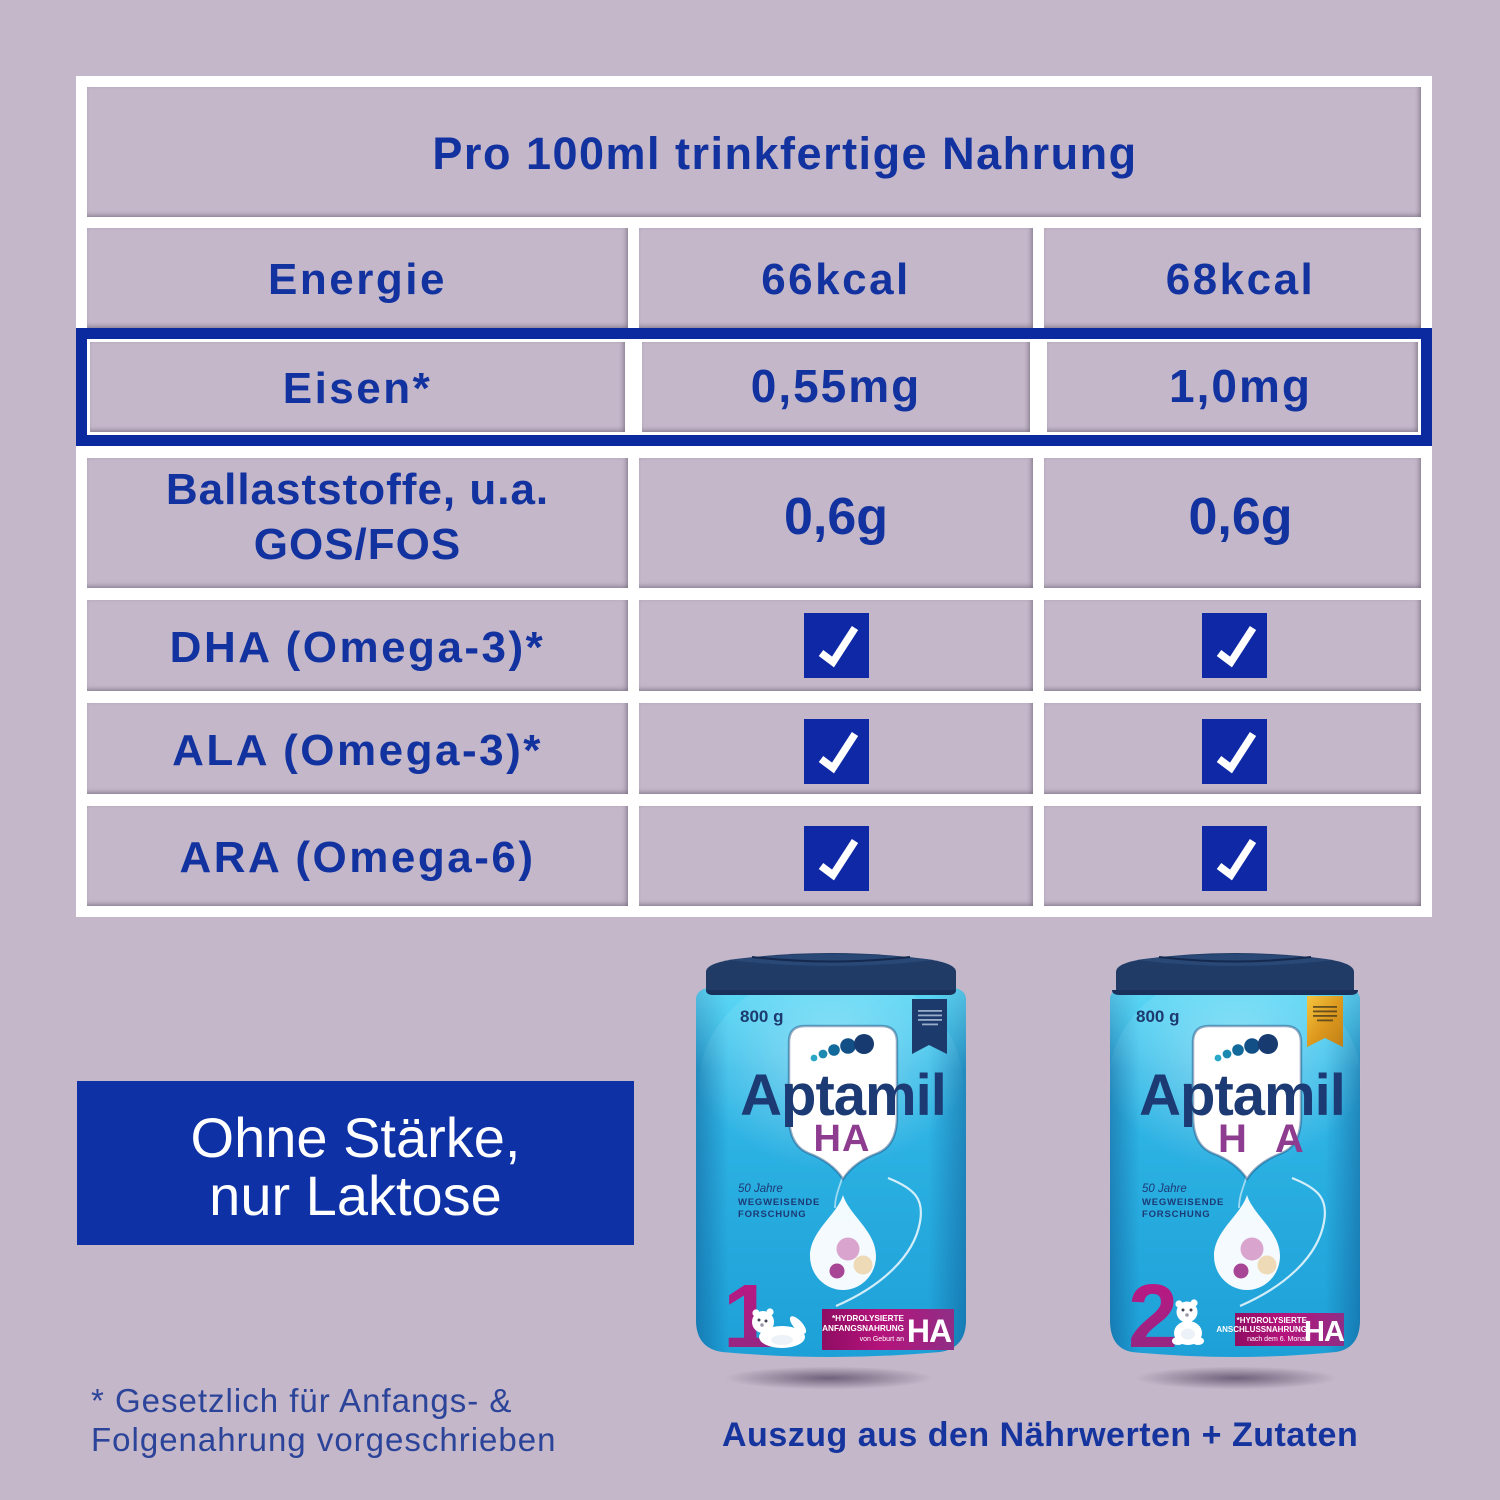  What do you see at coordinates (882, 1339) in the screenshot?
I see `svg-text: von Geburt an` at bounding box center [882, 1339].